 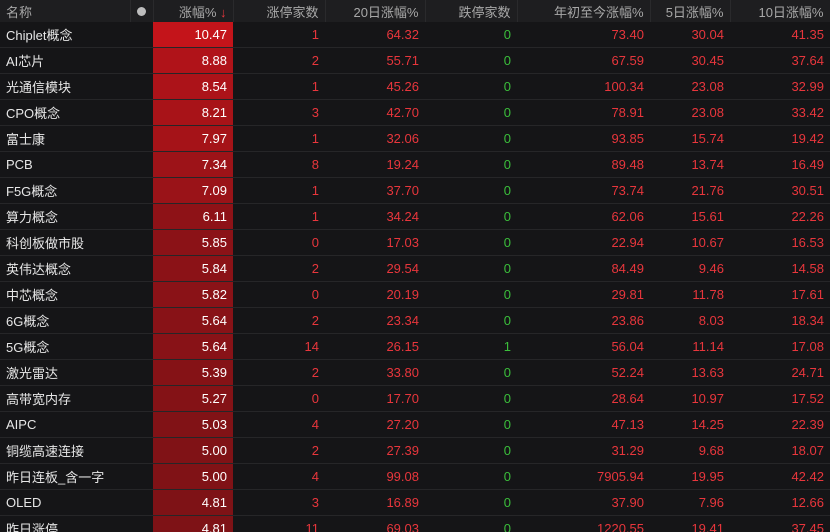 I want to click on cell-limit-up: 8, so click(x=279, y=164).